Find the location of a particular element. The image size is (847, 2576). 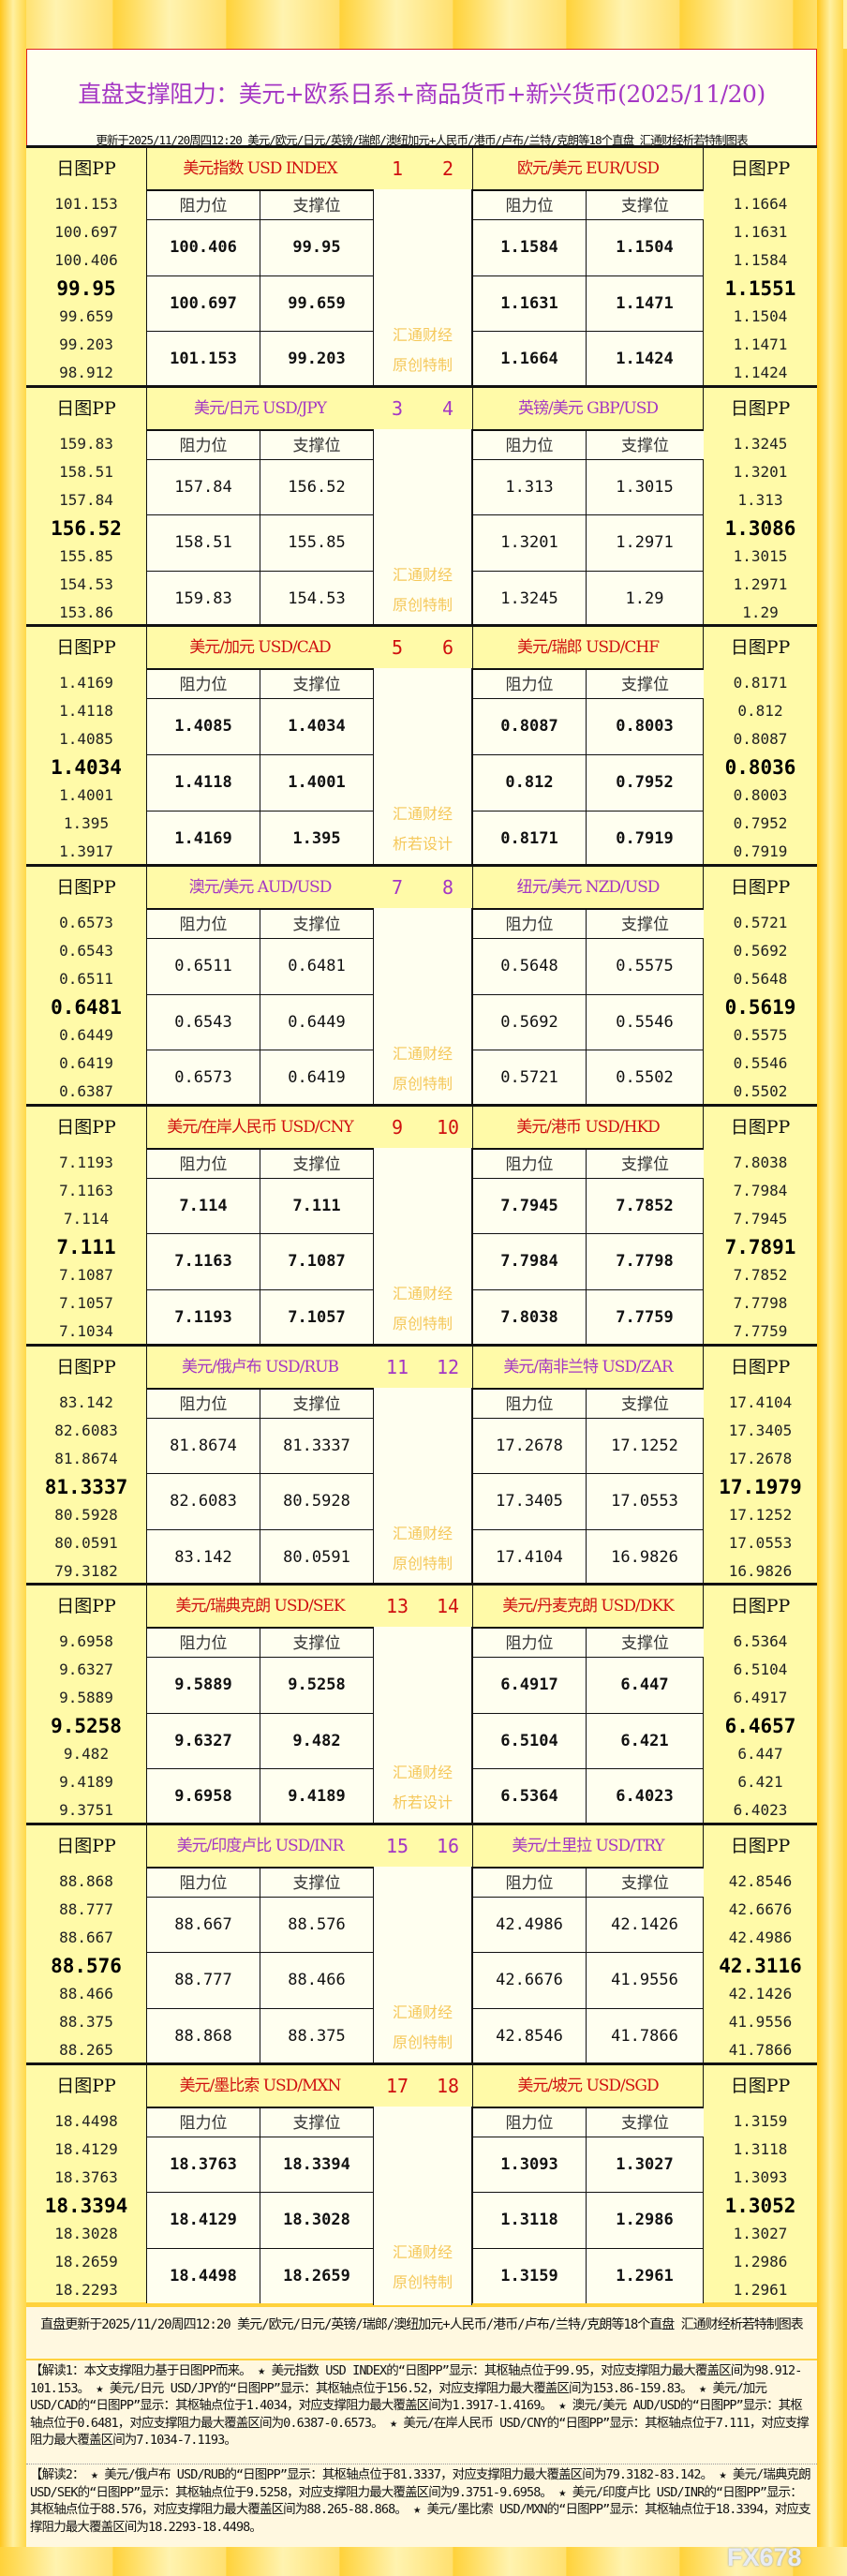

resistance-value: 17.4104 is located at coordinates (529, 1557).